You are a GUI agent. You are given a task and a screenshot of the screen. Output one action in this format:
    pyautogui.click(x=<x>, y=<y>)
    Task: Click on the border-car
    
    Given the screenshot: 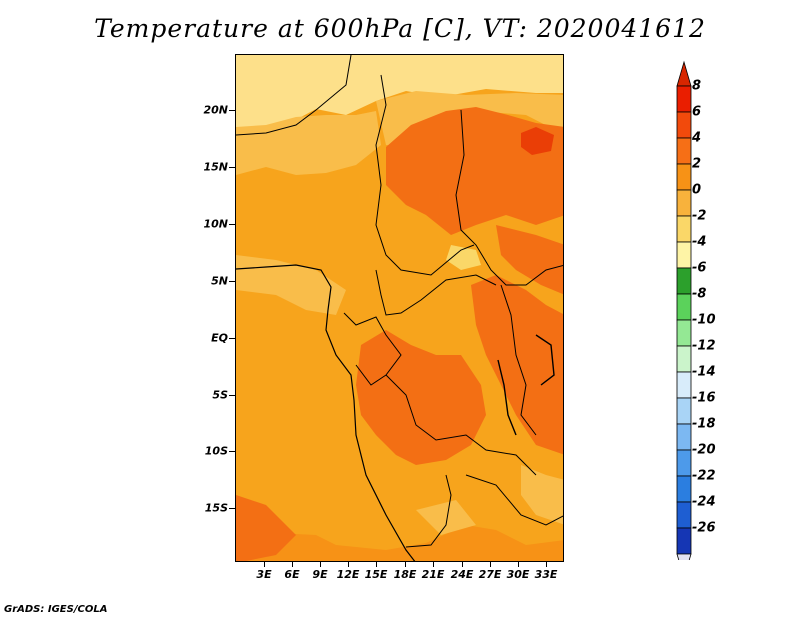 What is the action you would take?
    pyautogui.click(x=436, y=292)
    